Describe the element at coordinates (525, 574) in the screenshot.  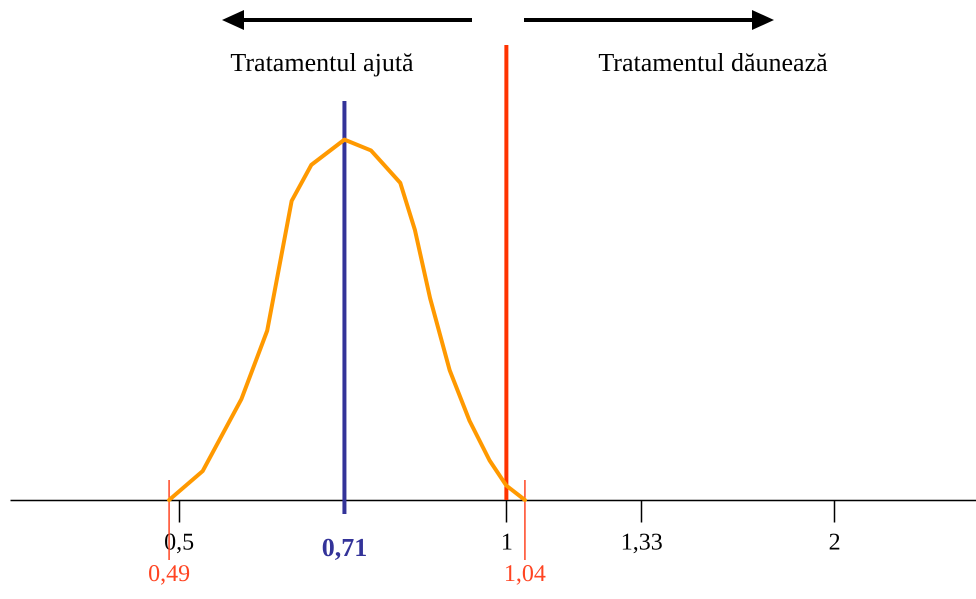
I see `ref-line-label: 1,04` at that location.